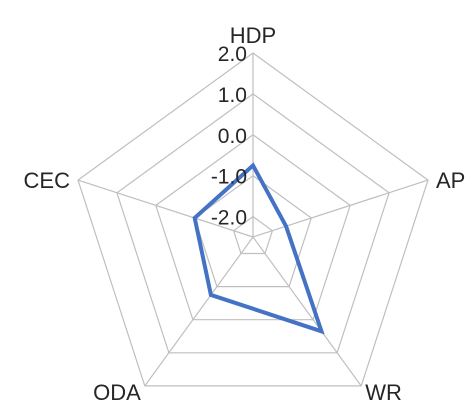 This screenshot has height=408, width=473. What do you see at coordinates (232, 95) in the screenshot?
I see `tick-label: 1.0` at bounding box center [232, 95].